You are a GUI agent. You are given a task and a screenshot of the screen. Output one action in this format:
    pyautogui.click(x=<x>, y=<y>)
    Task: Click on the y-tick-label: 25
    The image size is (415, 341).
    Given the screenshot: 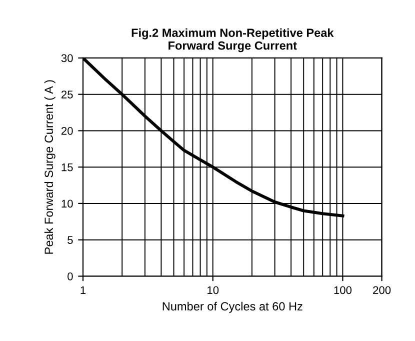 What is the action you would take?
    pyautogui.click(x=67, y=94)
    